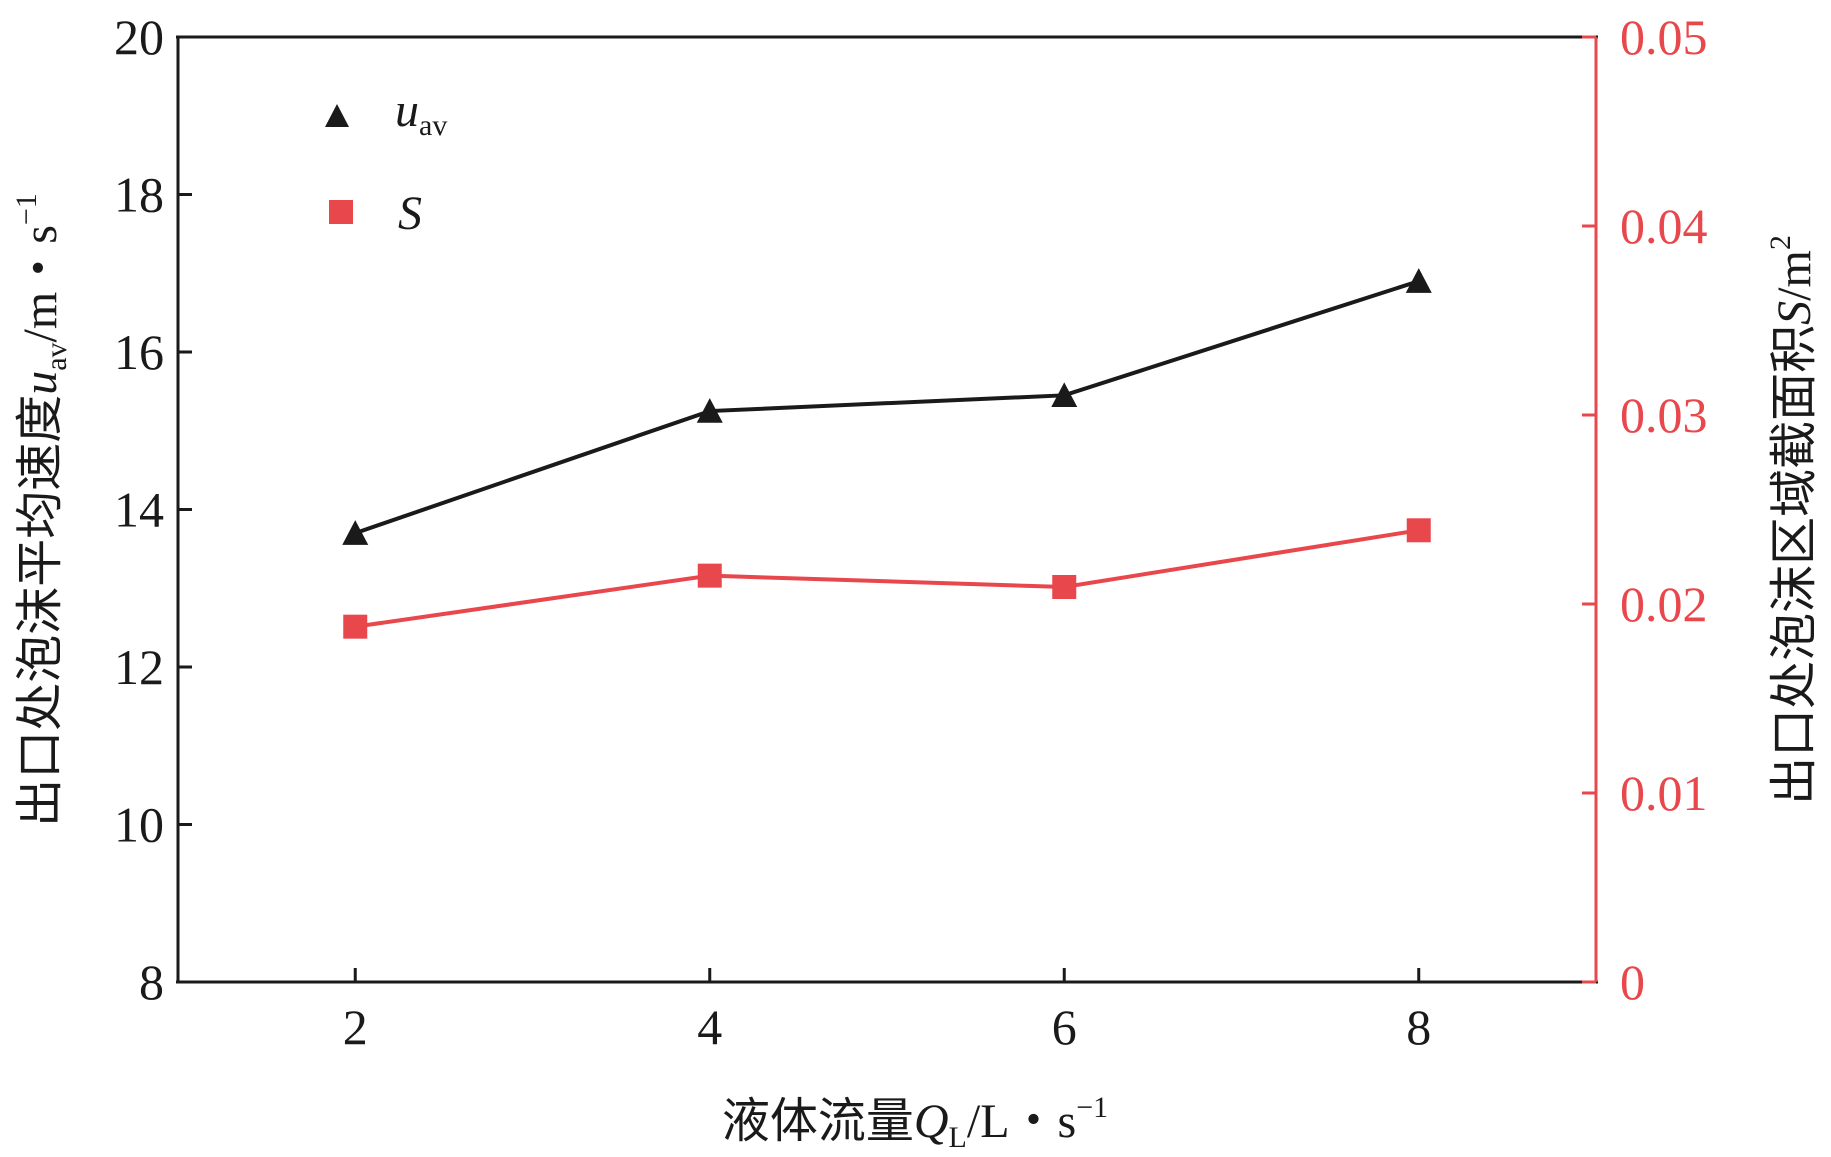 This screenshot has height=1157, width=1831. What do you see at coordinates (355, 1027) in the screenshot?
I see `x-tick-label: 2` at bounding box center [355, 1027].